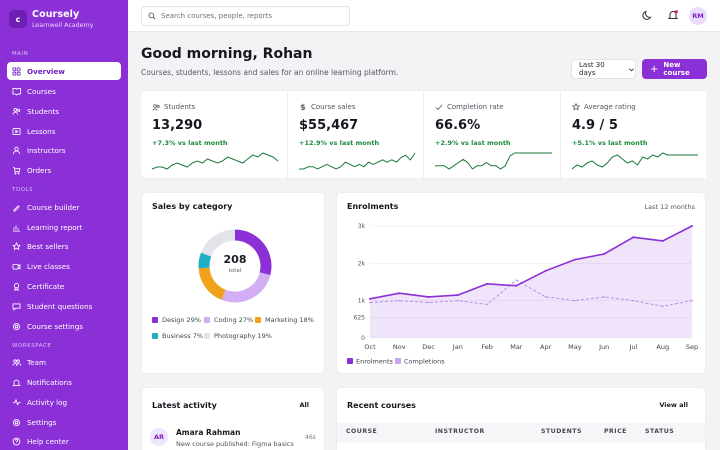 The height and width of the screenshot is (450, 720). Describe the element at coordinates (399, 347) in the screenshot. I see `x-tick-label: Nov` at that location.